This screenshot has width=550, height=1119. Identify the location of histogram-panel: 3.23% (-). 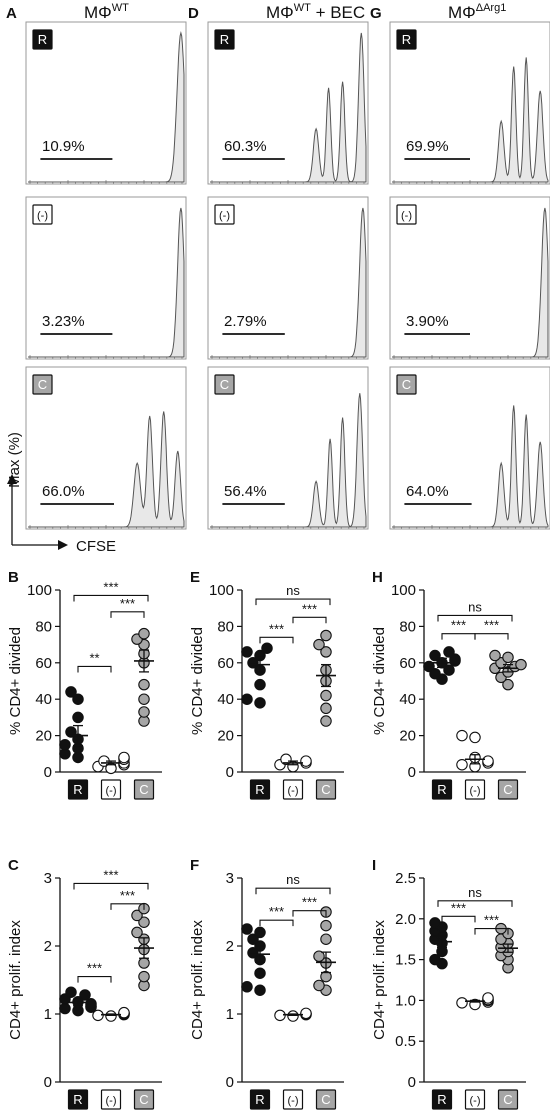
(106, 278).